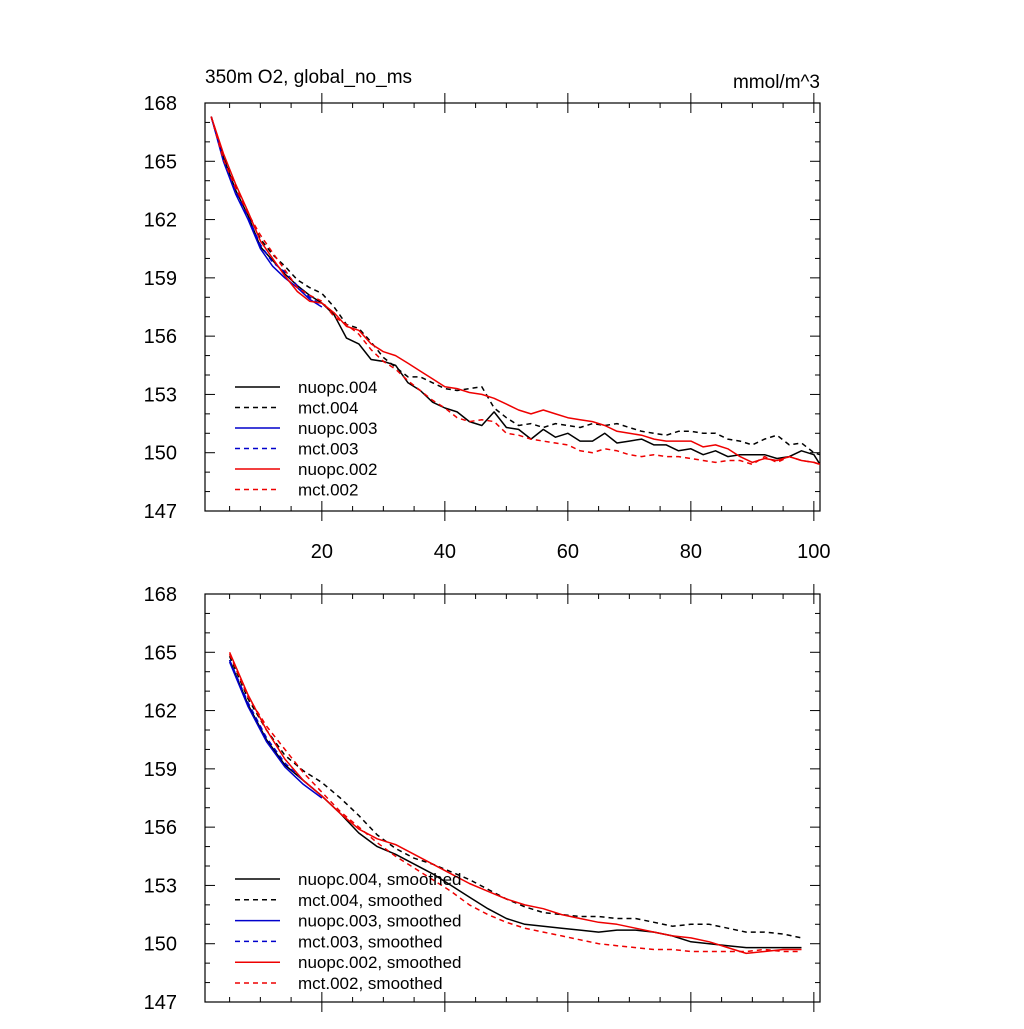  What do you see at coordinates (776, 82) in the screenshot?
I see `units-label: mmol/m^3` at bounding box center [776, 82].